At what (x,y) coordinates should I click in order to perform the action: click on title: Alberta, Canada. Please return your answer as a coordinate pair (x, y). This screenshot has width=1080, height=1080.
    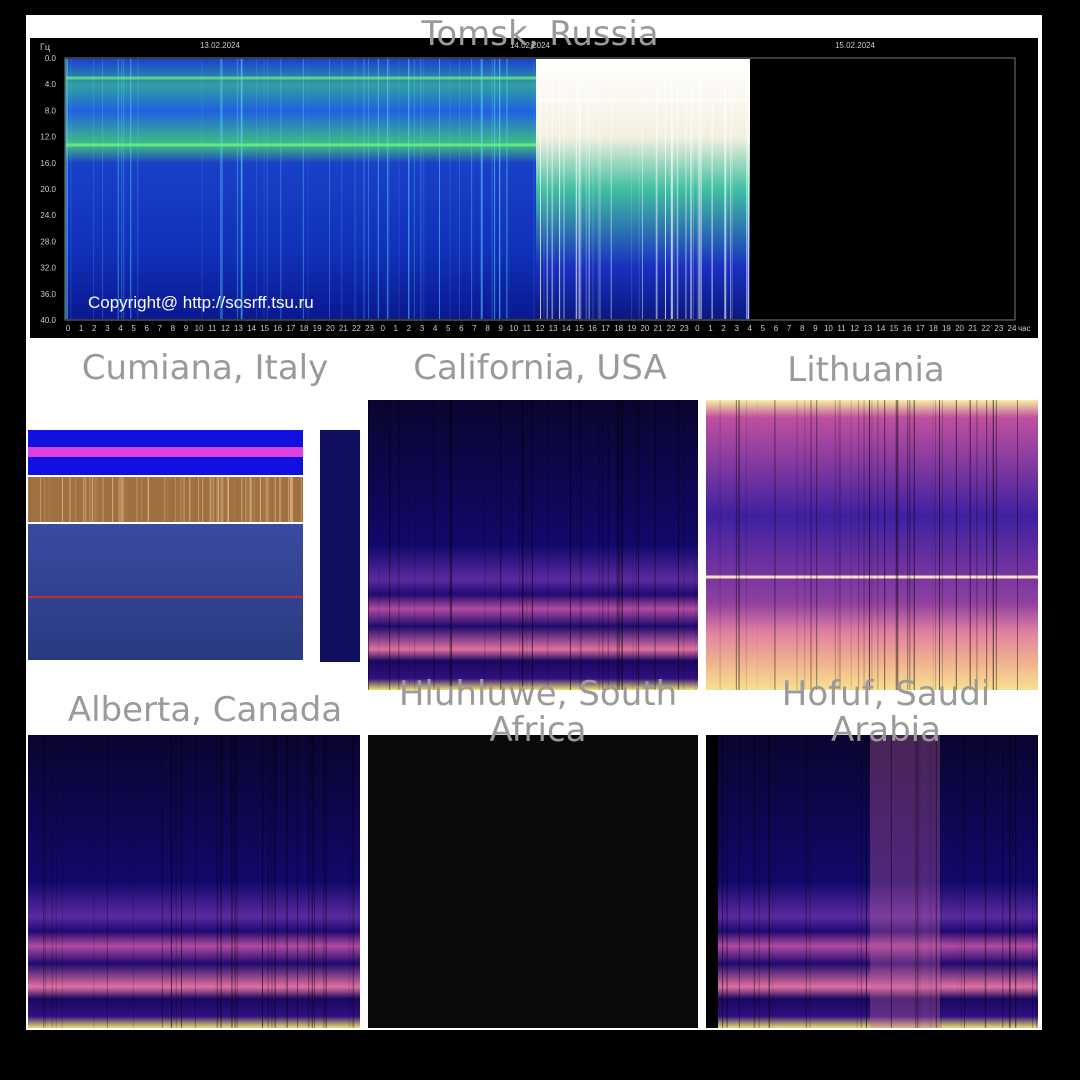
    Looking at the image, I should click on (205, 710).